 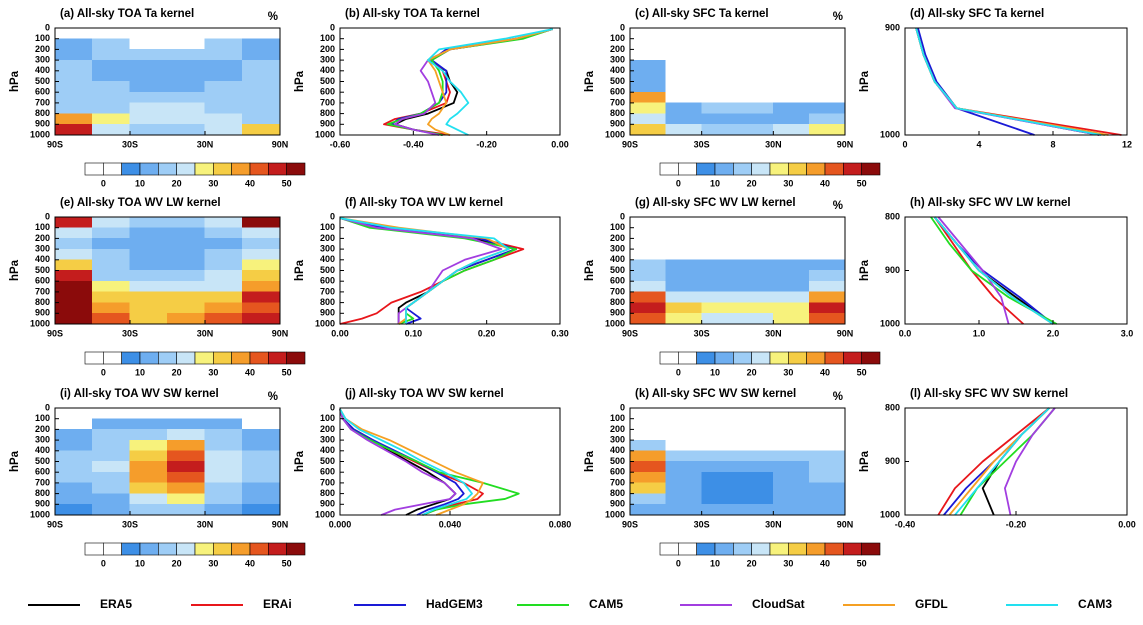 I want to click on plot-frame, so click(x=1016, y=81).